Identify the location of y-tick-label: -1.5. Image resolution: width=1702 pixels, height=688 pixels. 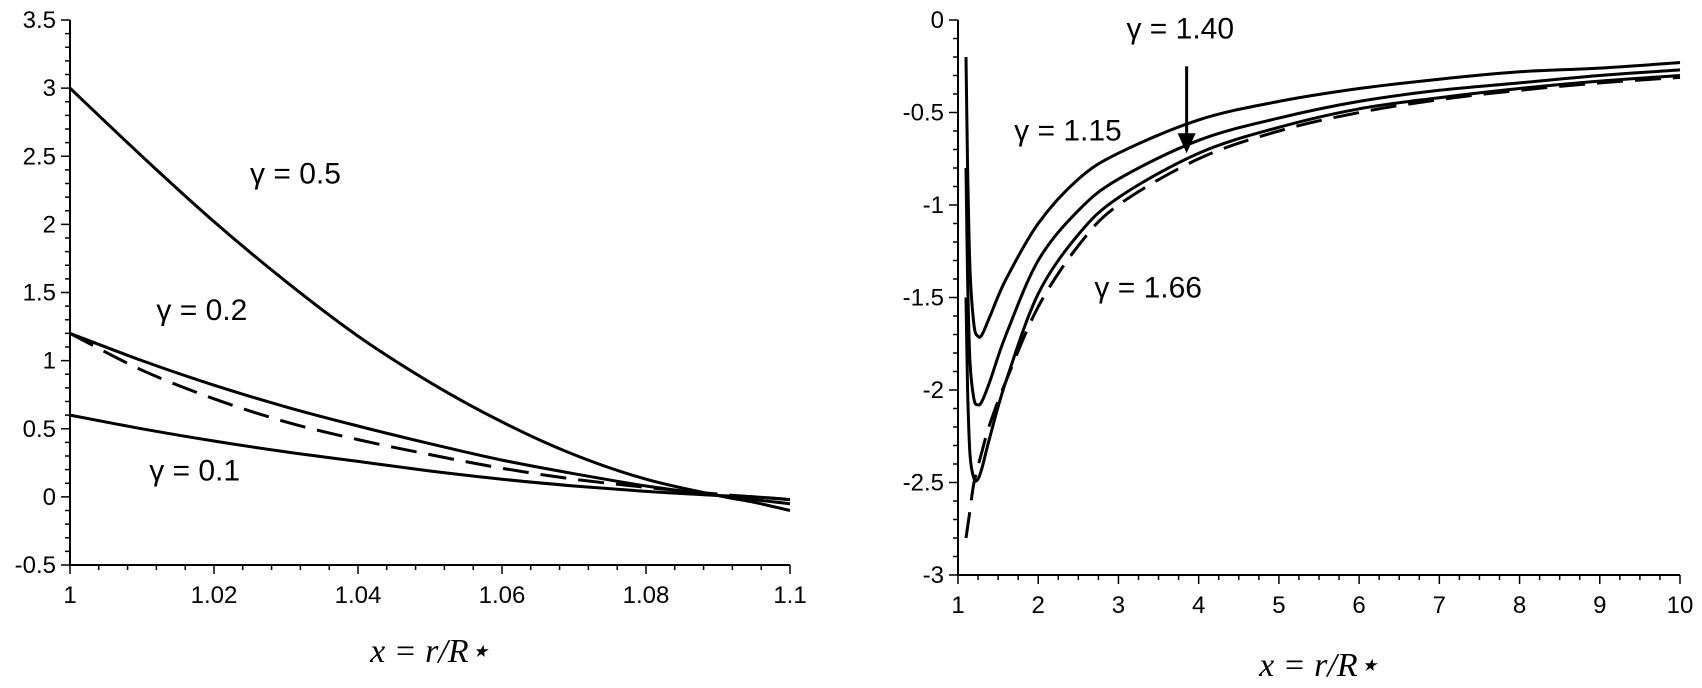
(923, 298).